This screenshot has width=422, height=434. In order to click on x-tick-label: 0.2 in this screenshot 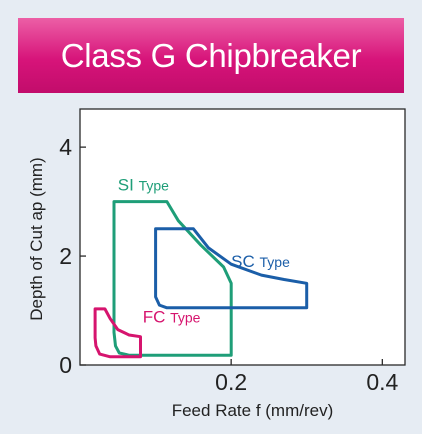, I will do `click(231, 382)`.